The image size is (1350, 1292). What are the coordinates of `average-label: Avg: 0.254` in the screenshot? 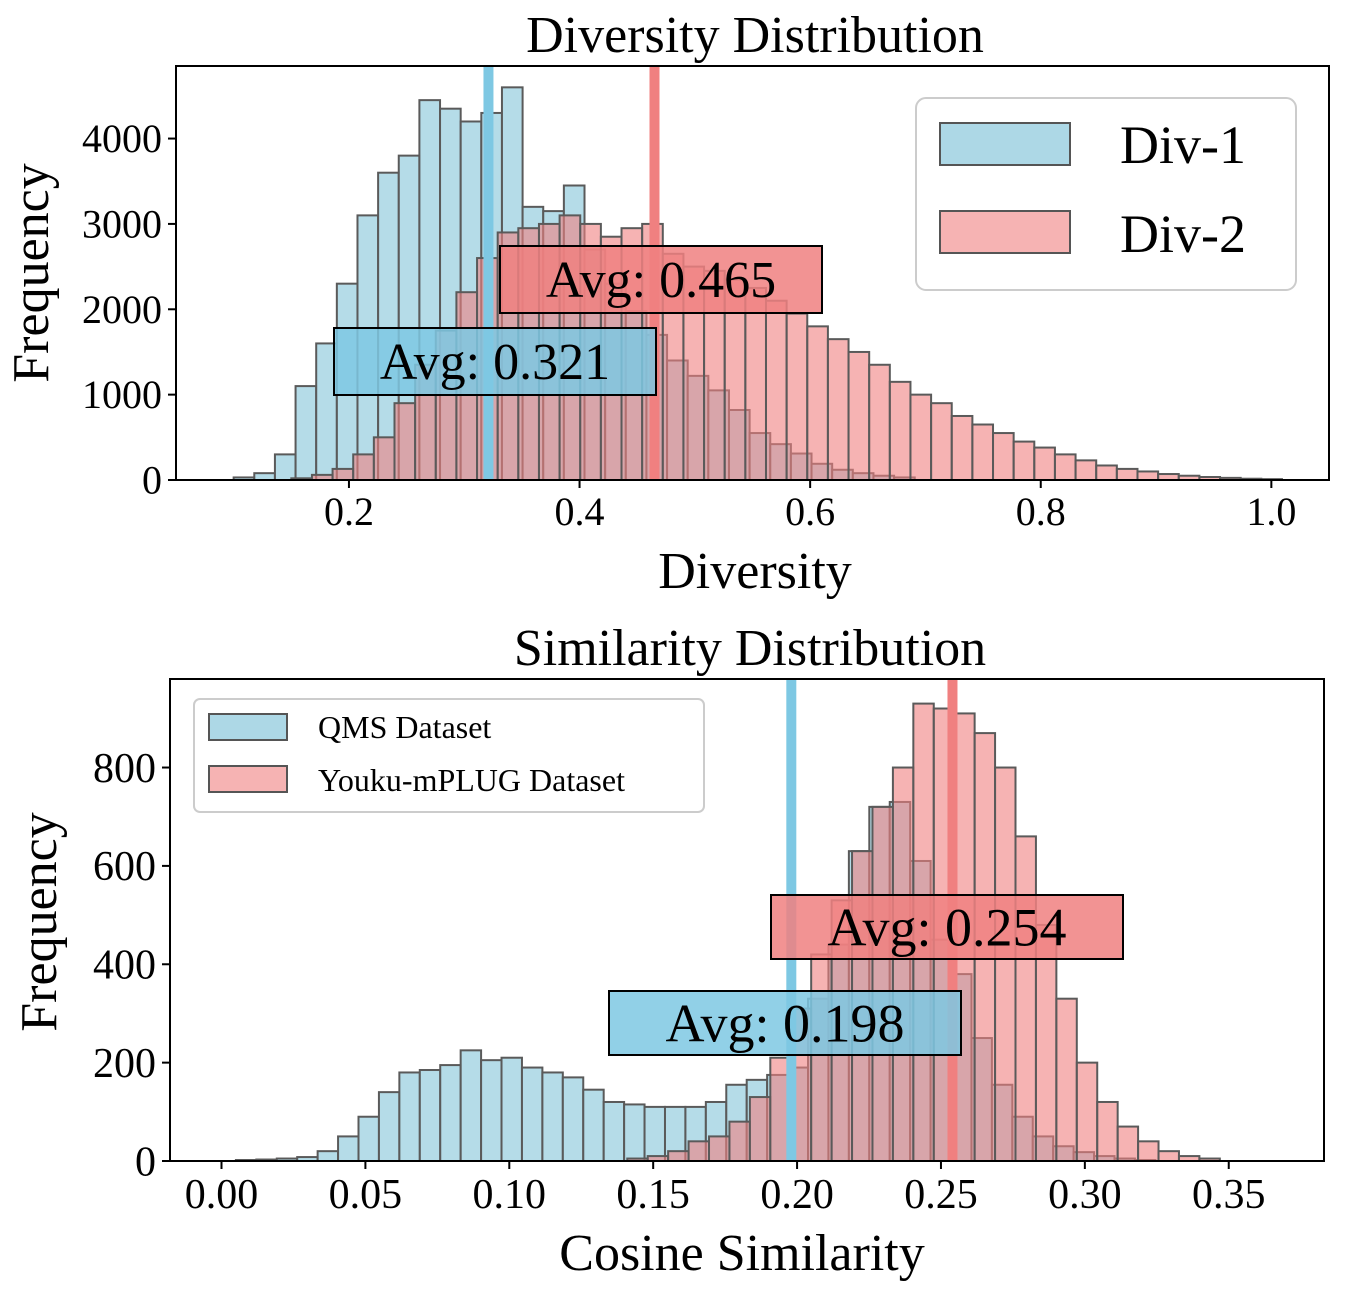 It's located at (947, 927).